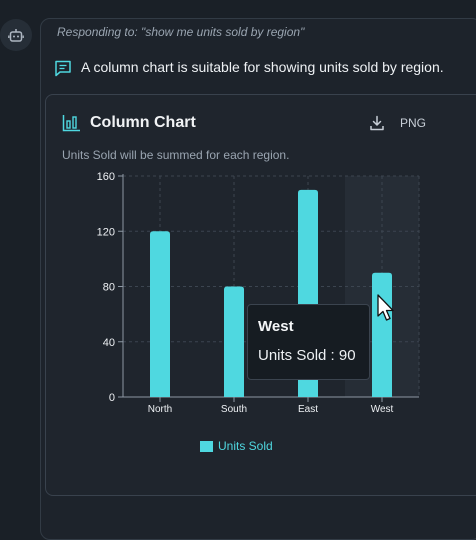 Image resolution: width=476 pixels, height=540 pixels. Describe the element at coordinates (63, 68) in the screenshot. I see `message-icon` at that location.